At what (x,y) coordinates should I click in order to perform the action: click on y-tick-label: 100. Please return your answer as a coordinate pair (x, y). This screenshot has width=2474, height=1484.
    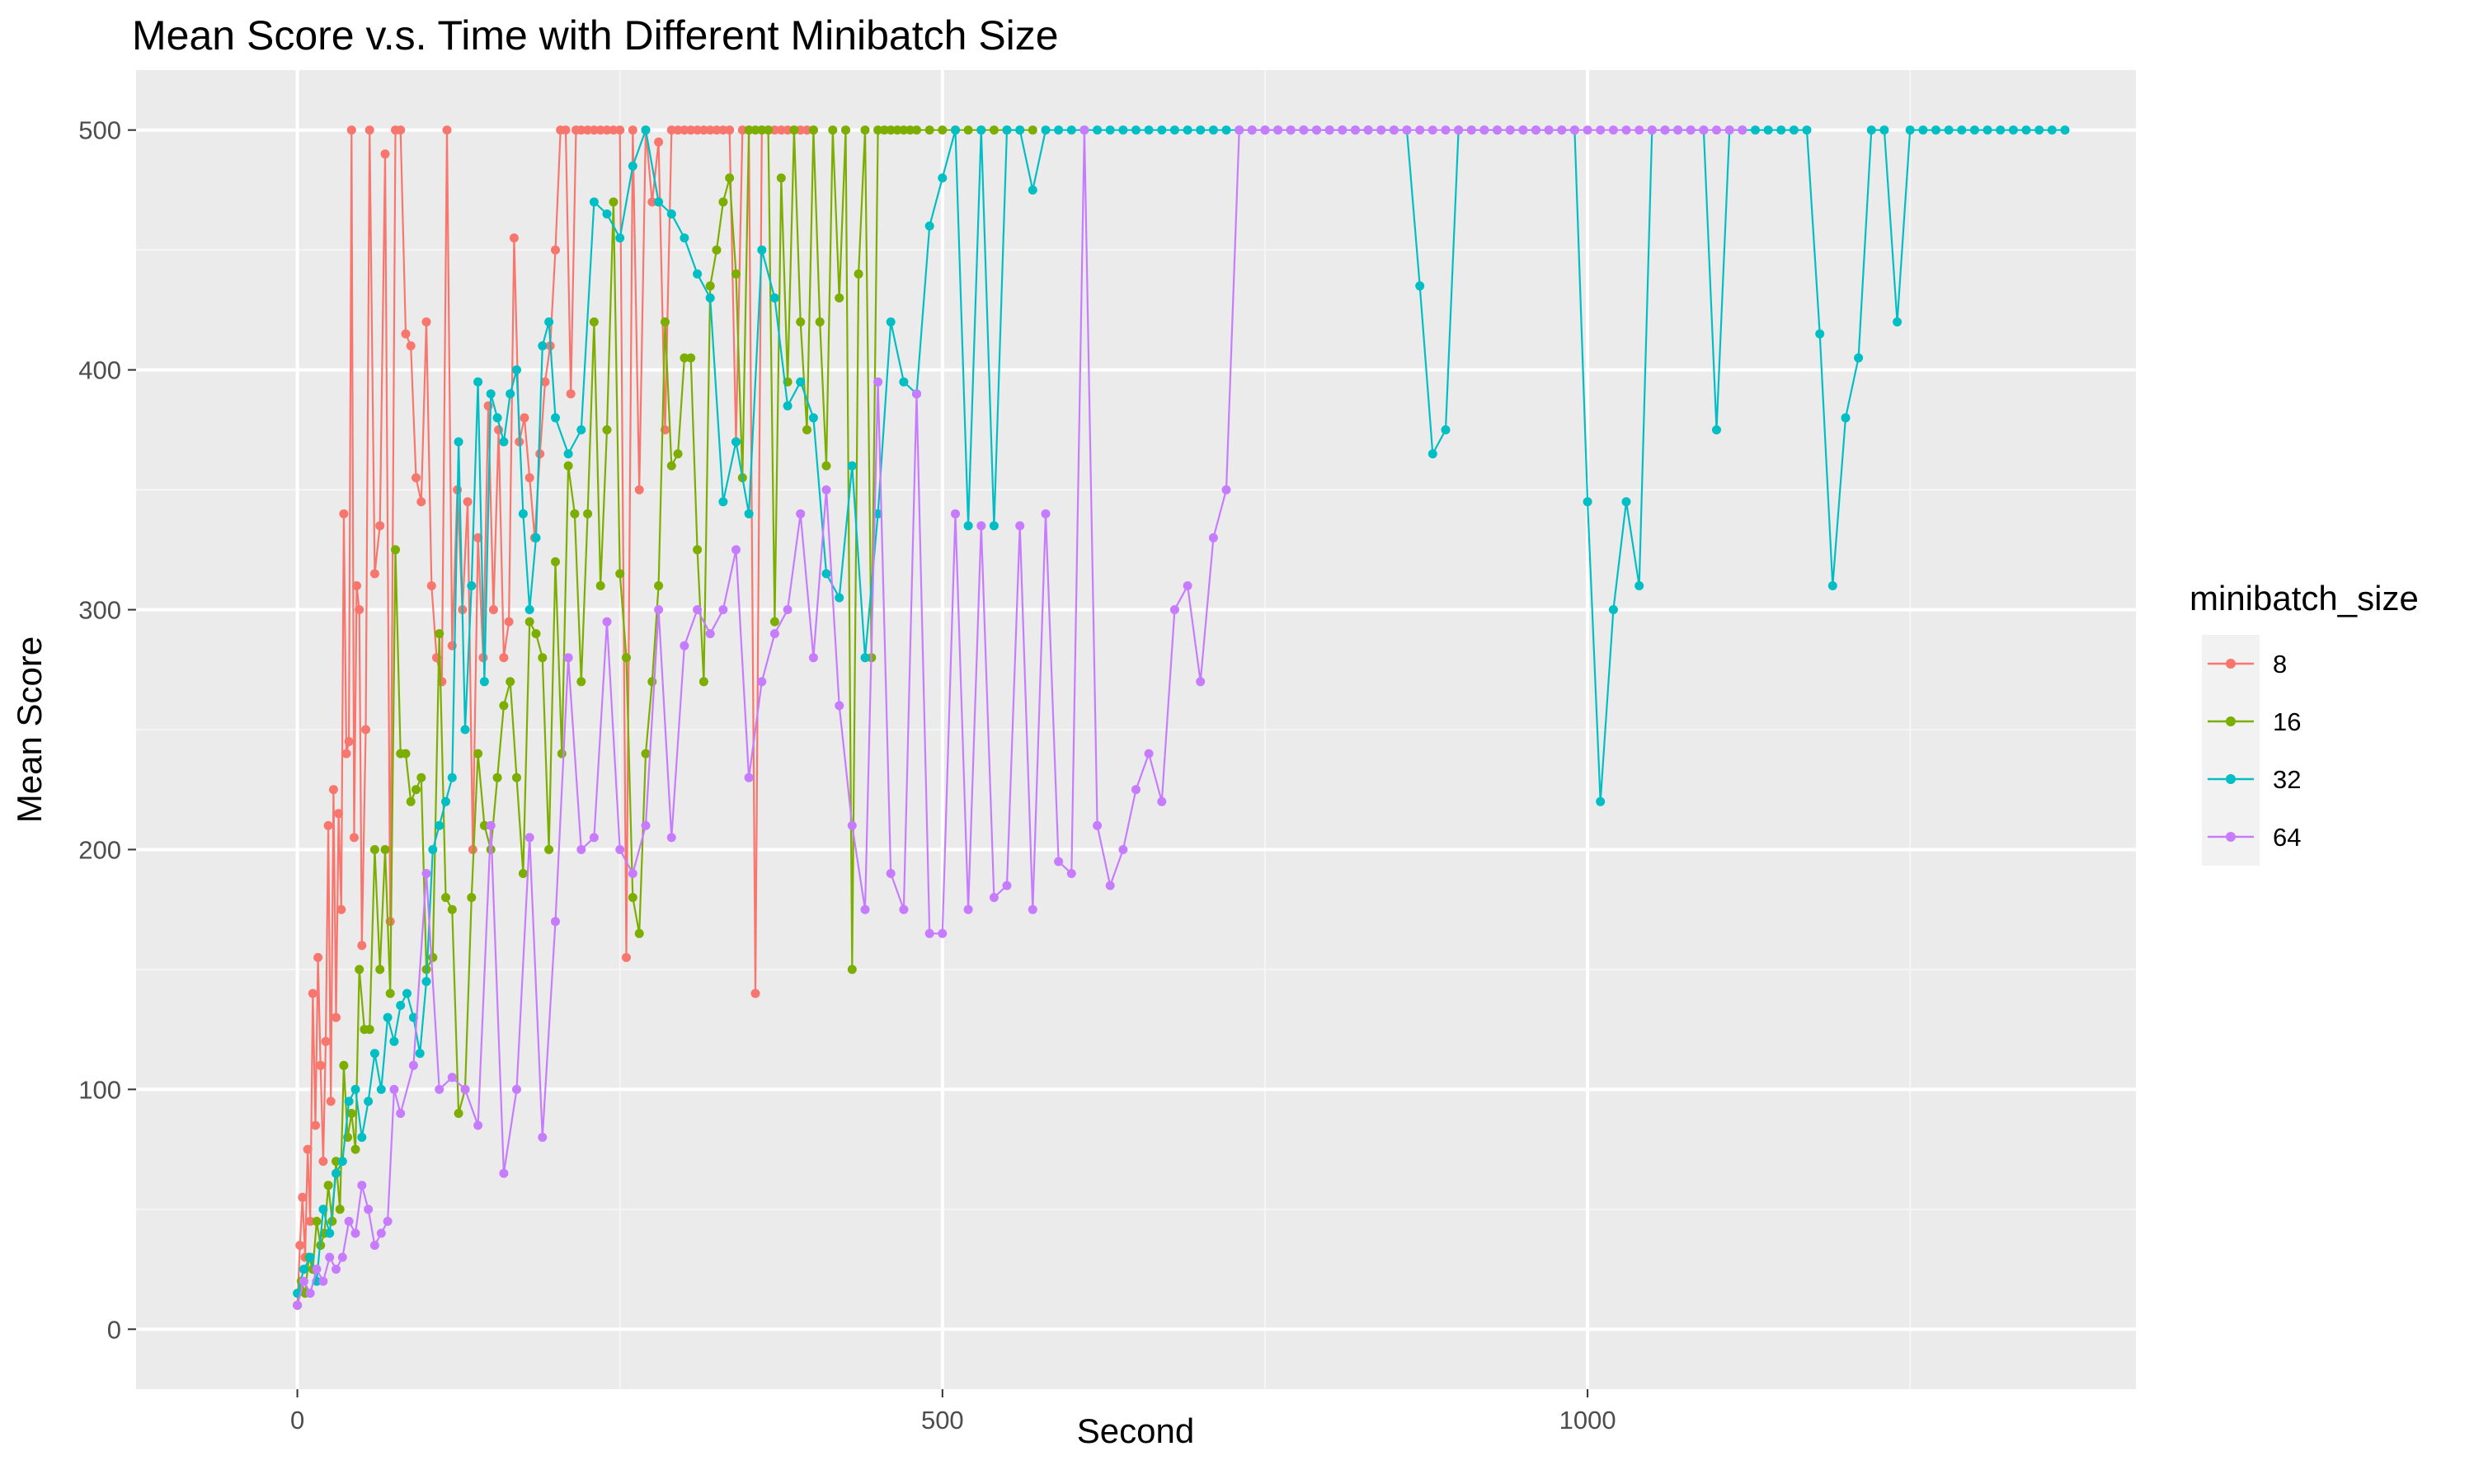
    Looking at the image, I should click on (99, 1089).